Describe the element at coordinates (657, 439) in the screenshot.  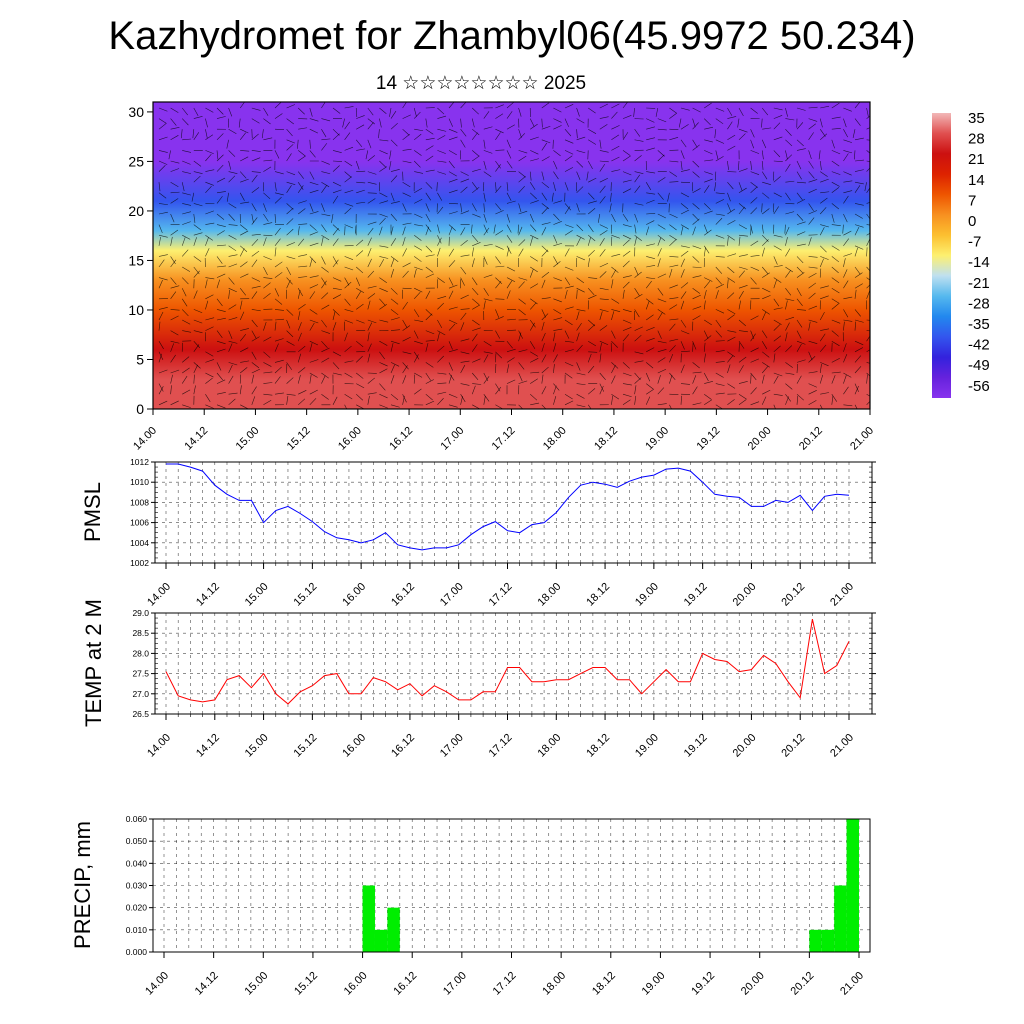
I see `cross-section-x-tick-label: 19.00` at that location.